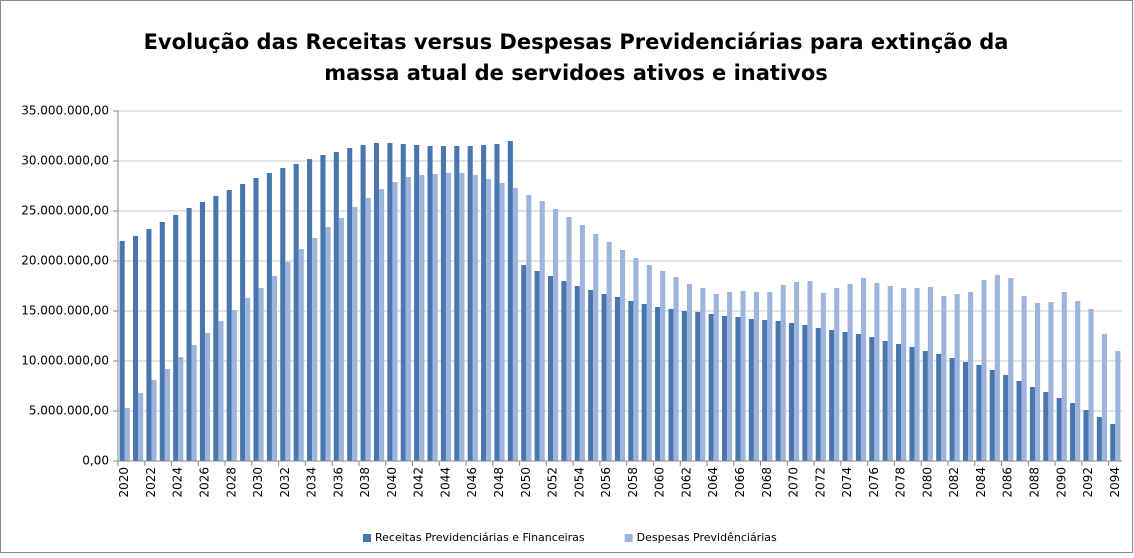  Describe the element at coordinates (740, 482) in the screenshot. I see `x-tick-label: 2066` at that location.